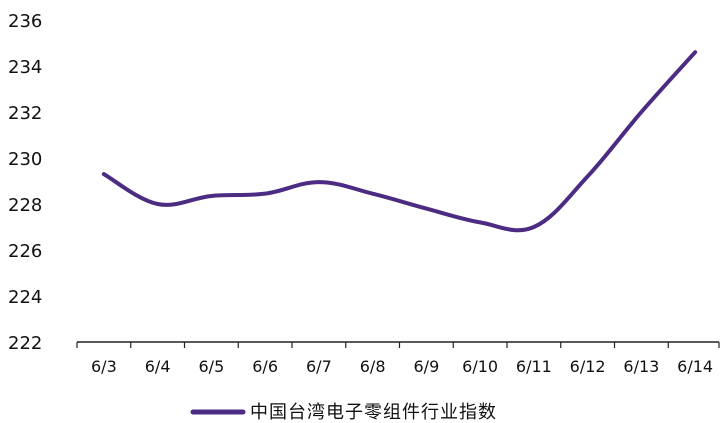 This screenshot has height=423, width=720. Describe the element at coordinates (695, 366) in the screenshot. I see `x-tick-label: 6/14` at that location.